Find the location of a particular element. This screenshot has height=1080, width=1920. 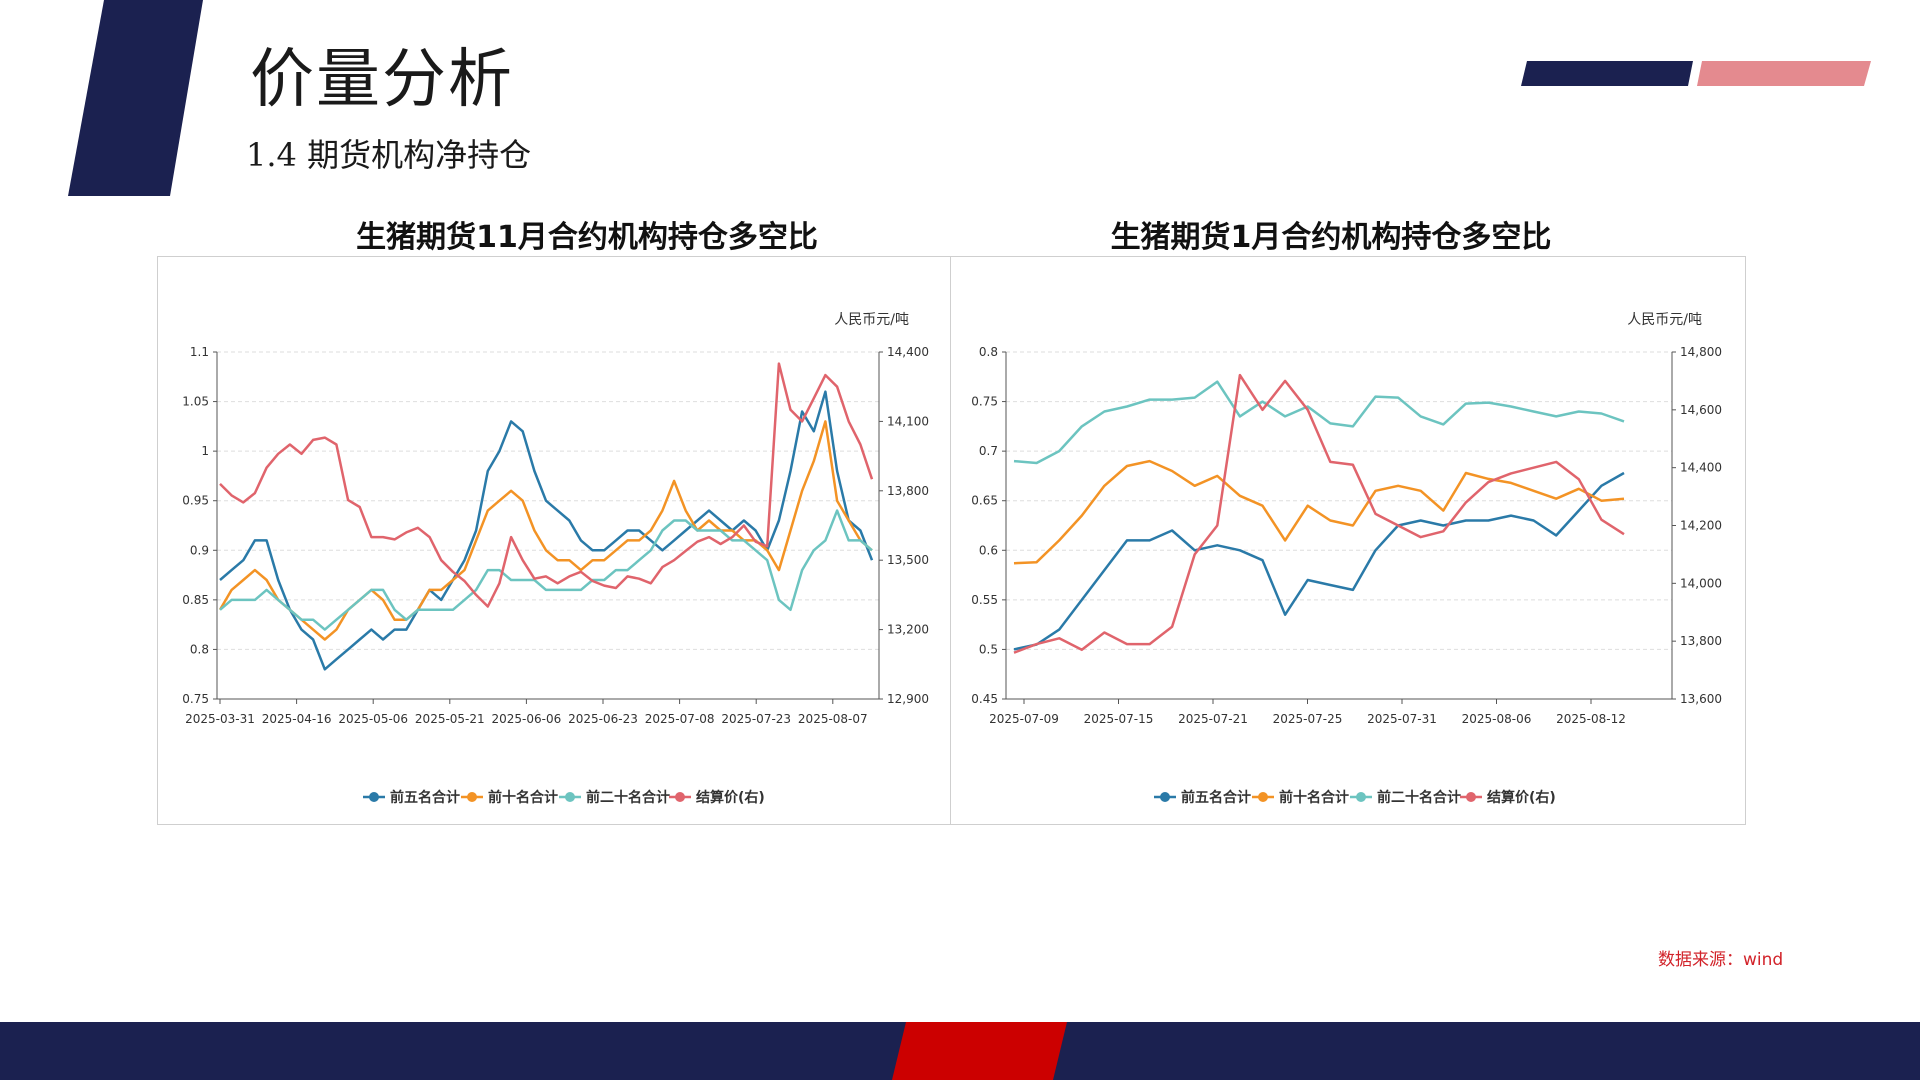

x-tick-label: 2025-08-12 is located at coordinates (1591, 719).